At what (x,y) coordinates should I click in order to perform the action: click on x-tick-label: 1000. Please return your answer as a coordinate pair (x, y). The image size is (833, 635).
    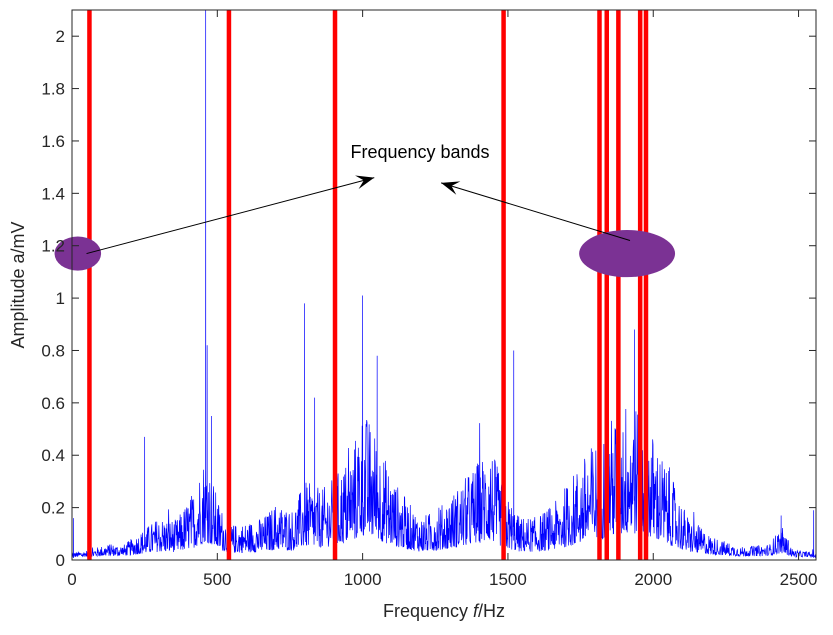
    Looking at the image, I should click on (363, 579).